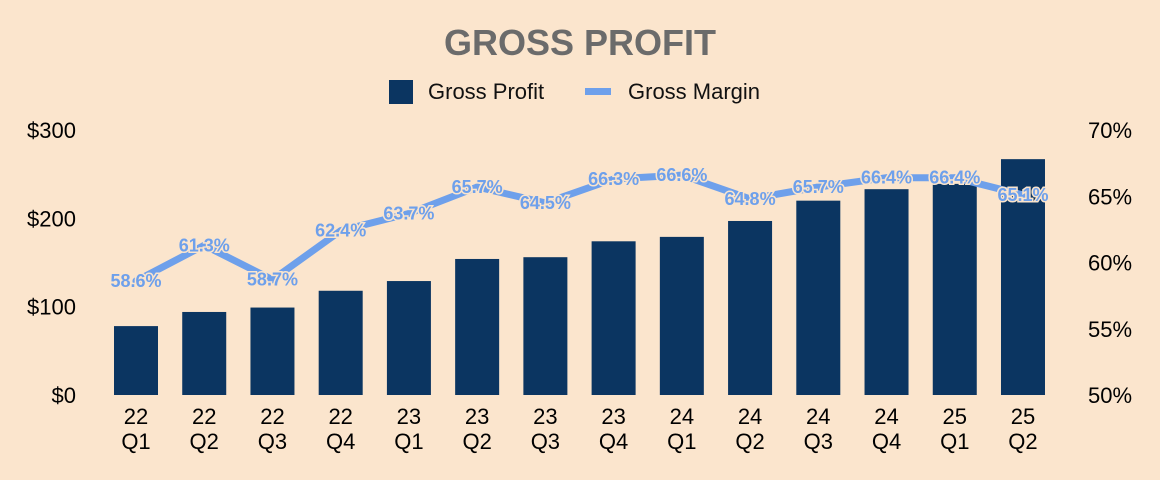  I want to click on right-axis-tick-label: 70%, so click(1110, 130).